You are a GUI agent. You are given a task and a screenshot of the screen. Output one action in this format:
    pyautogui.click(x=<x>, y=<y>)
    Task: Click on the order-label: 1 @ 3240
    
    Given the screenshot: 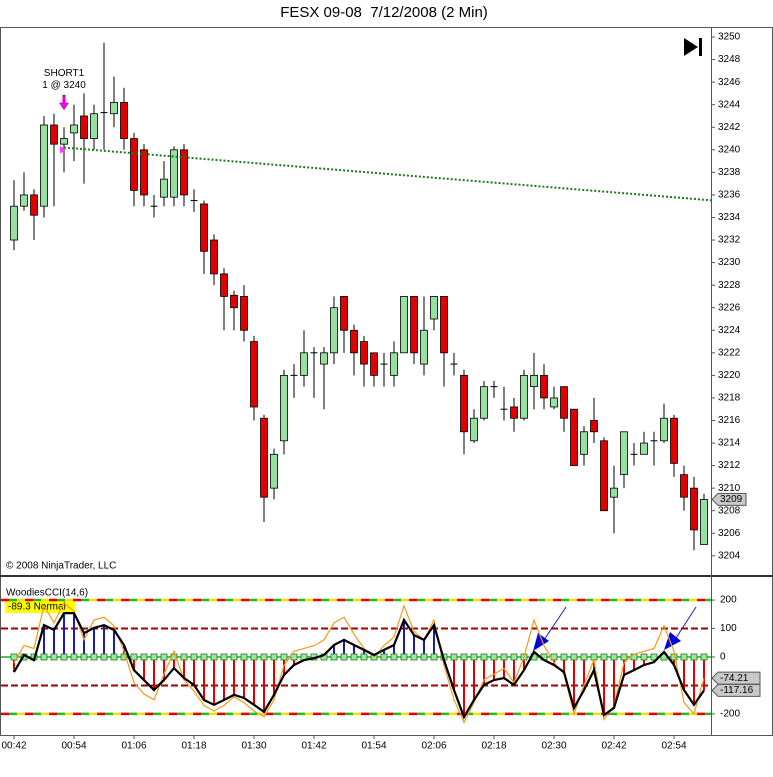 What is the action you would take?
    pyautogui.click(x=64, y=85)
    